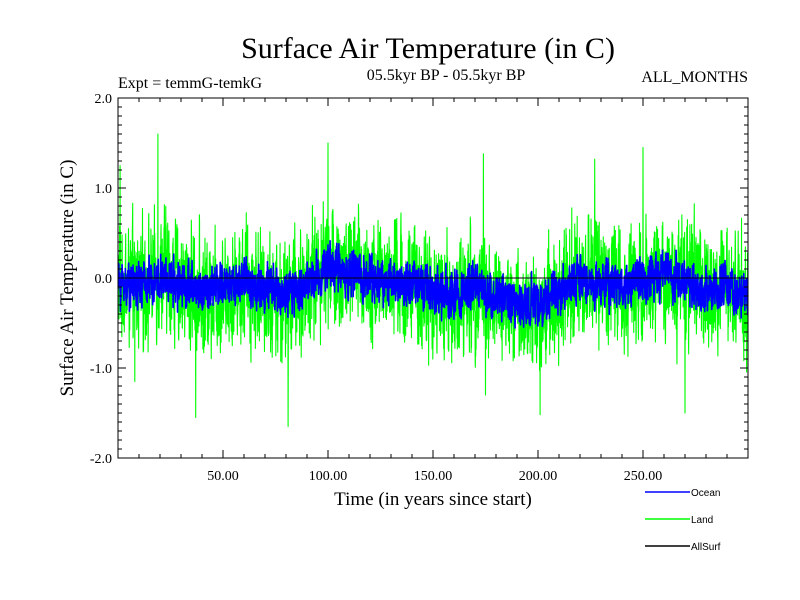 This screenshot has width=800, height=600. Describe the element at coordinates (223, 476) in the screenshot. I see `x-tick-label: 50.00` at that location.